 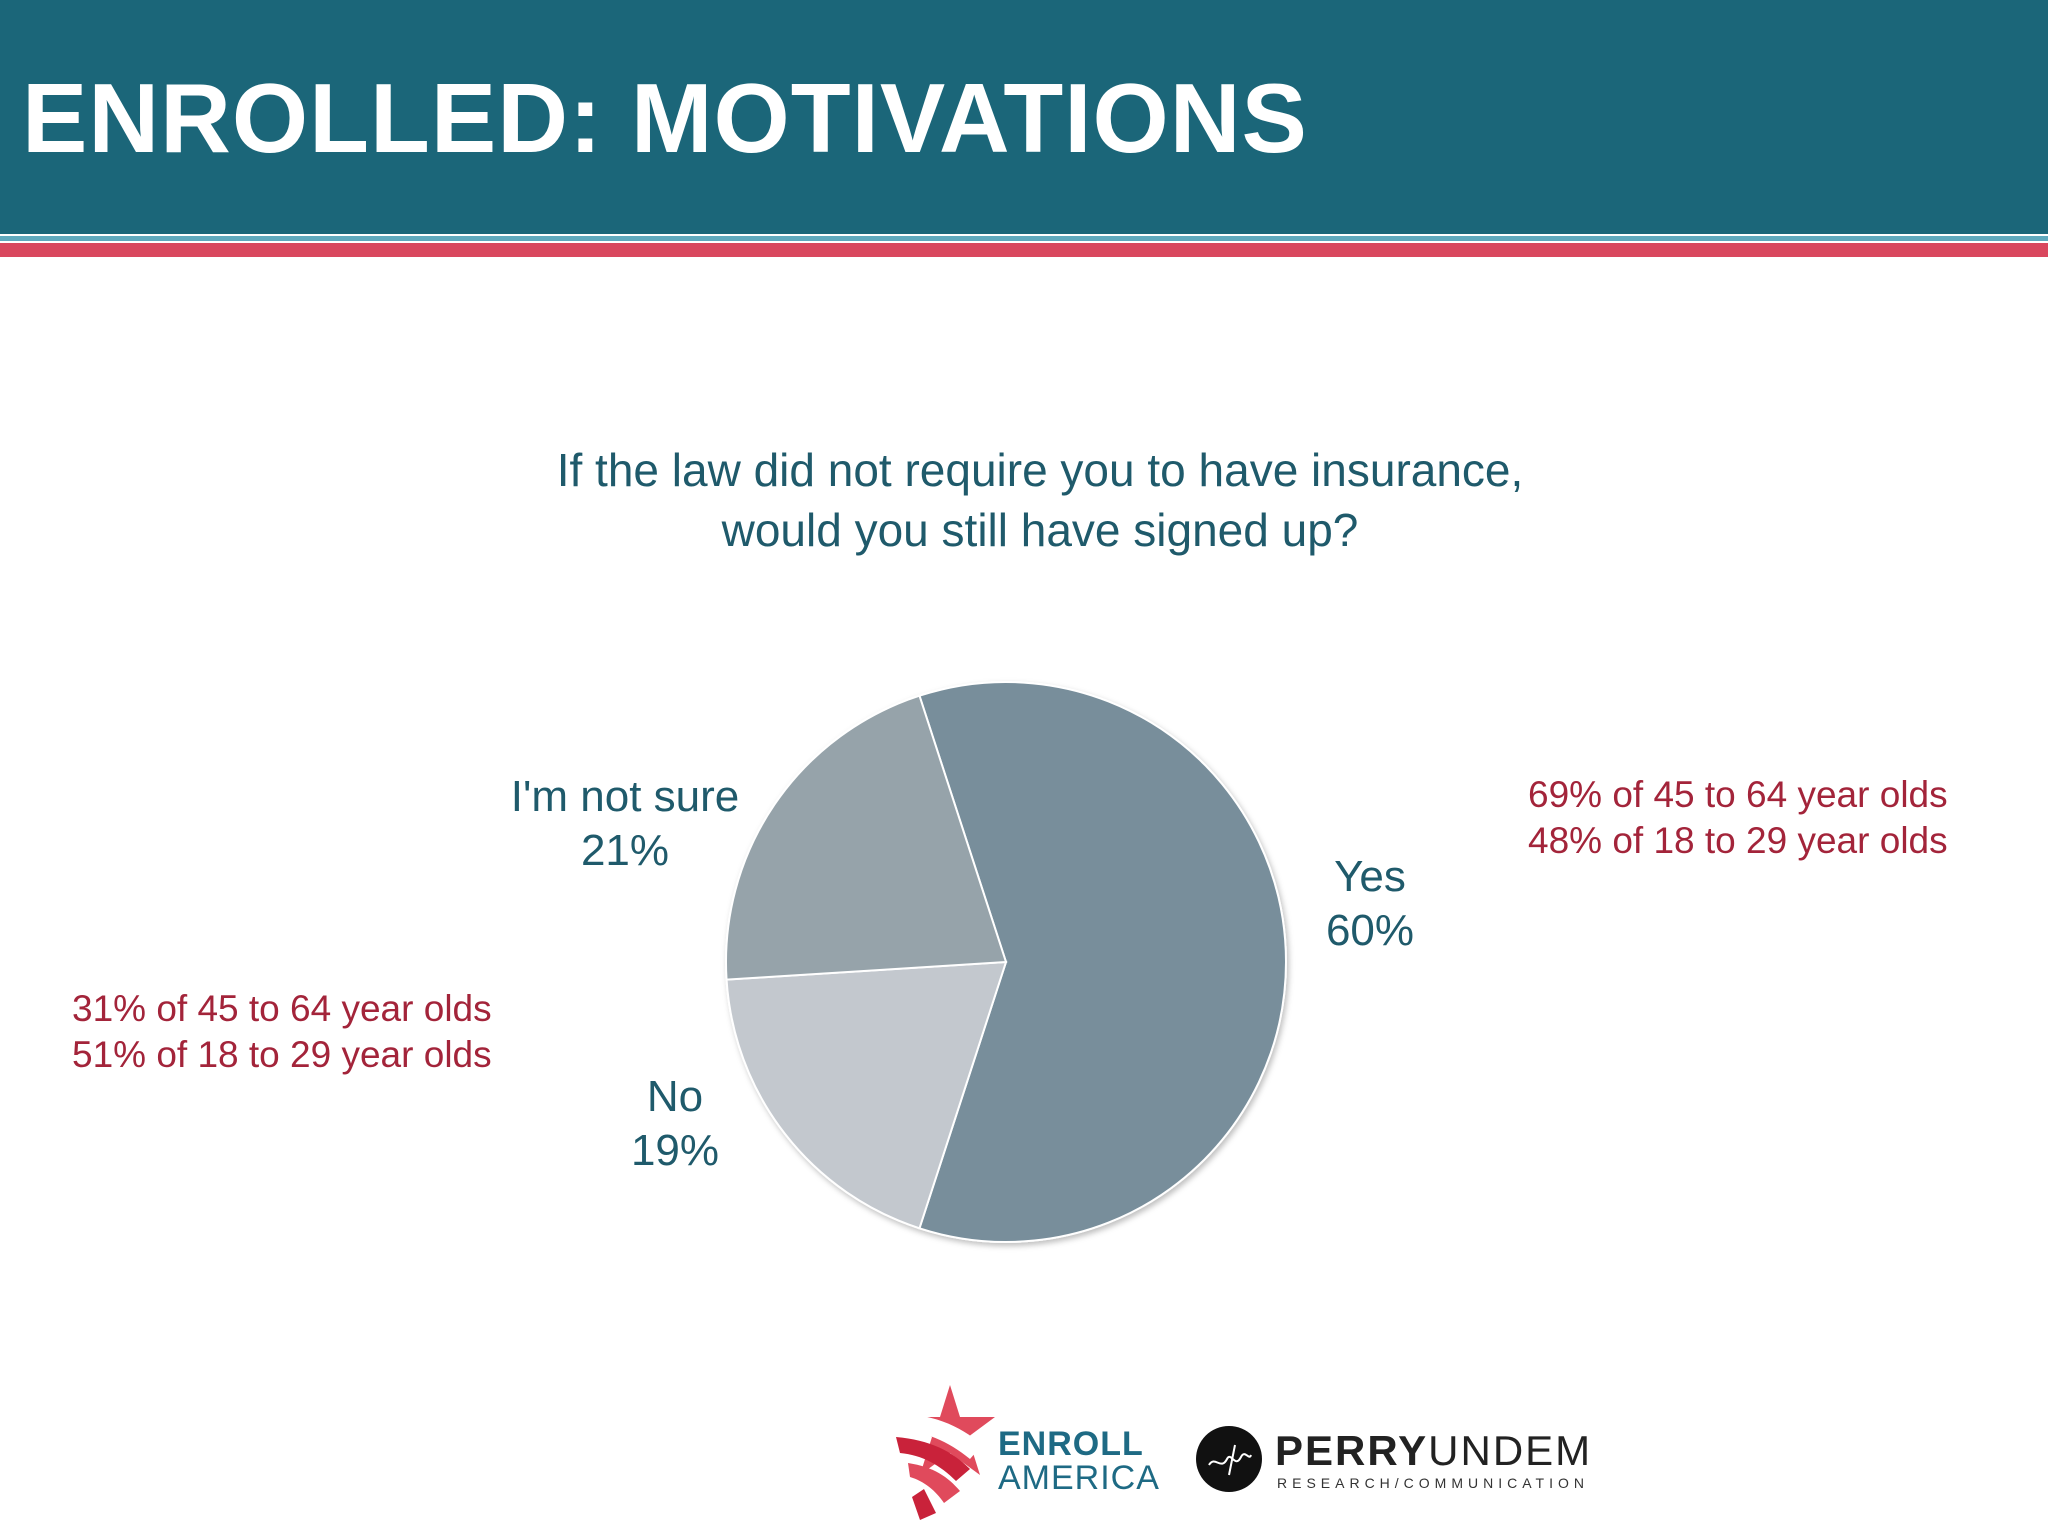 I want to click on page-title: ENROLLED: MOTIVATIONS, so click(x=665, y=118).